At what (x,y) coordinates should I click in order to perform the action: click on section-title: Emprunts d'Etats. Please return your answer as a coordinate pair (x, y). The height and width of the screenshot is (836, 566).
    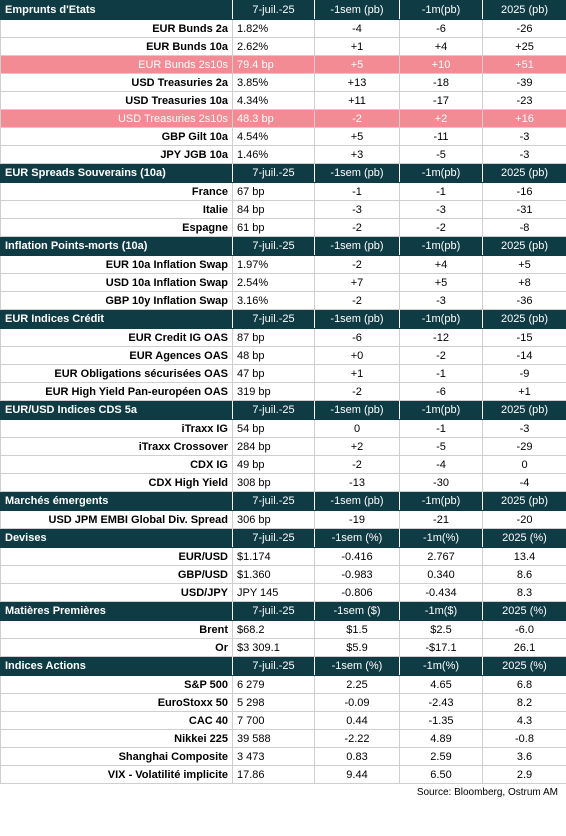
    Looking at the image, I should click on (116, 10).